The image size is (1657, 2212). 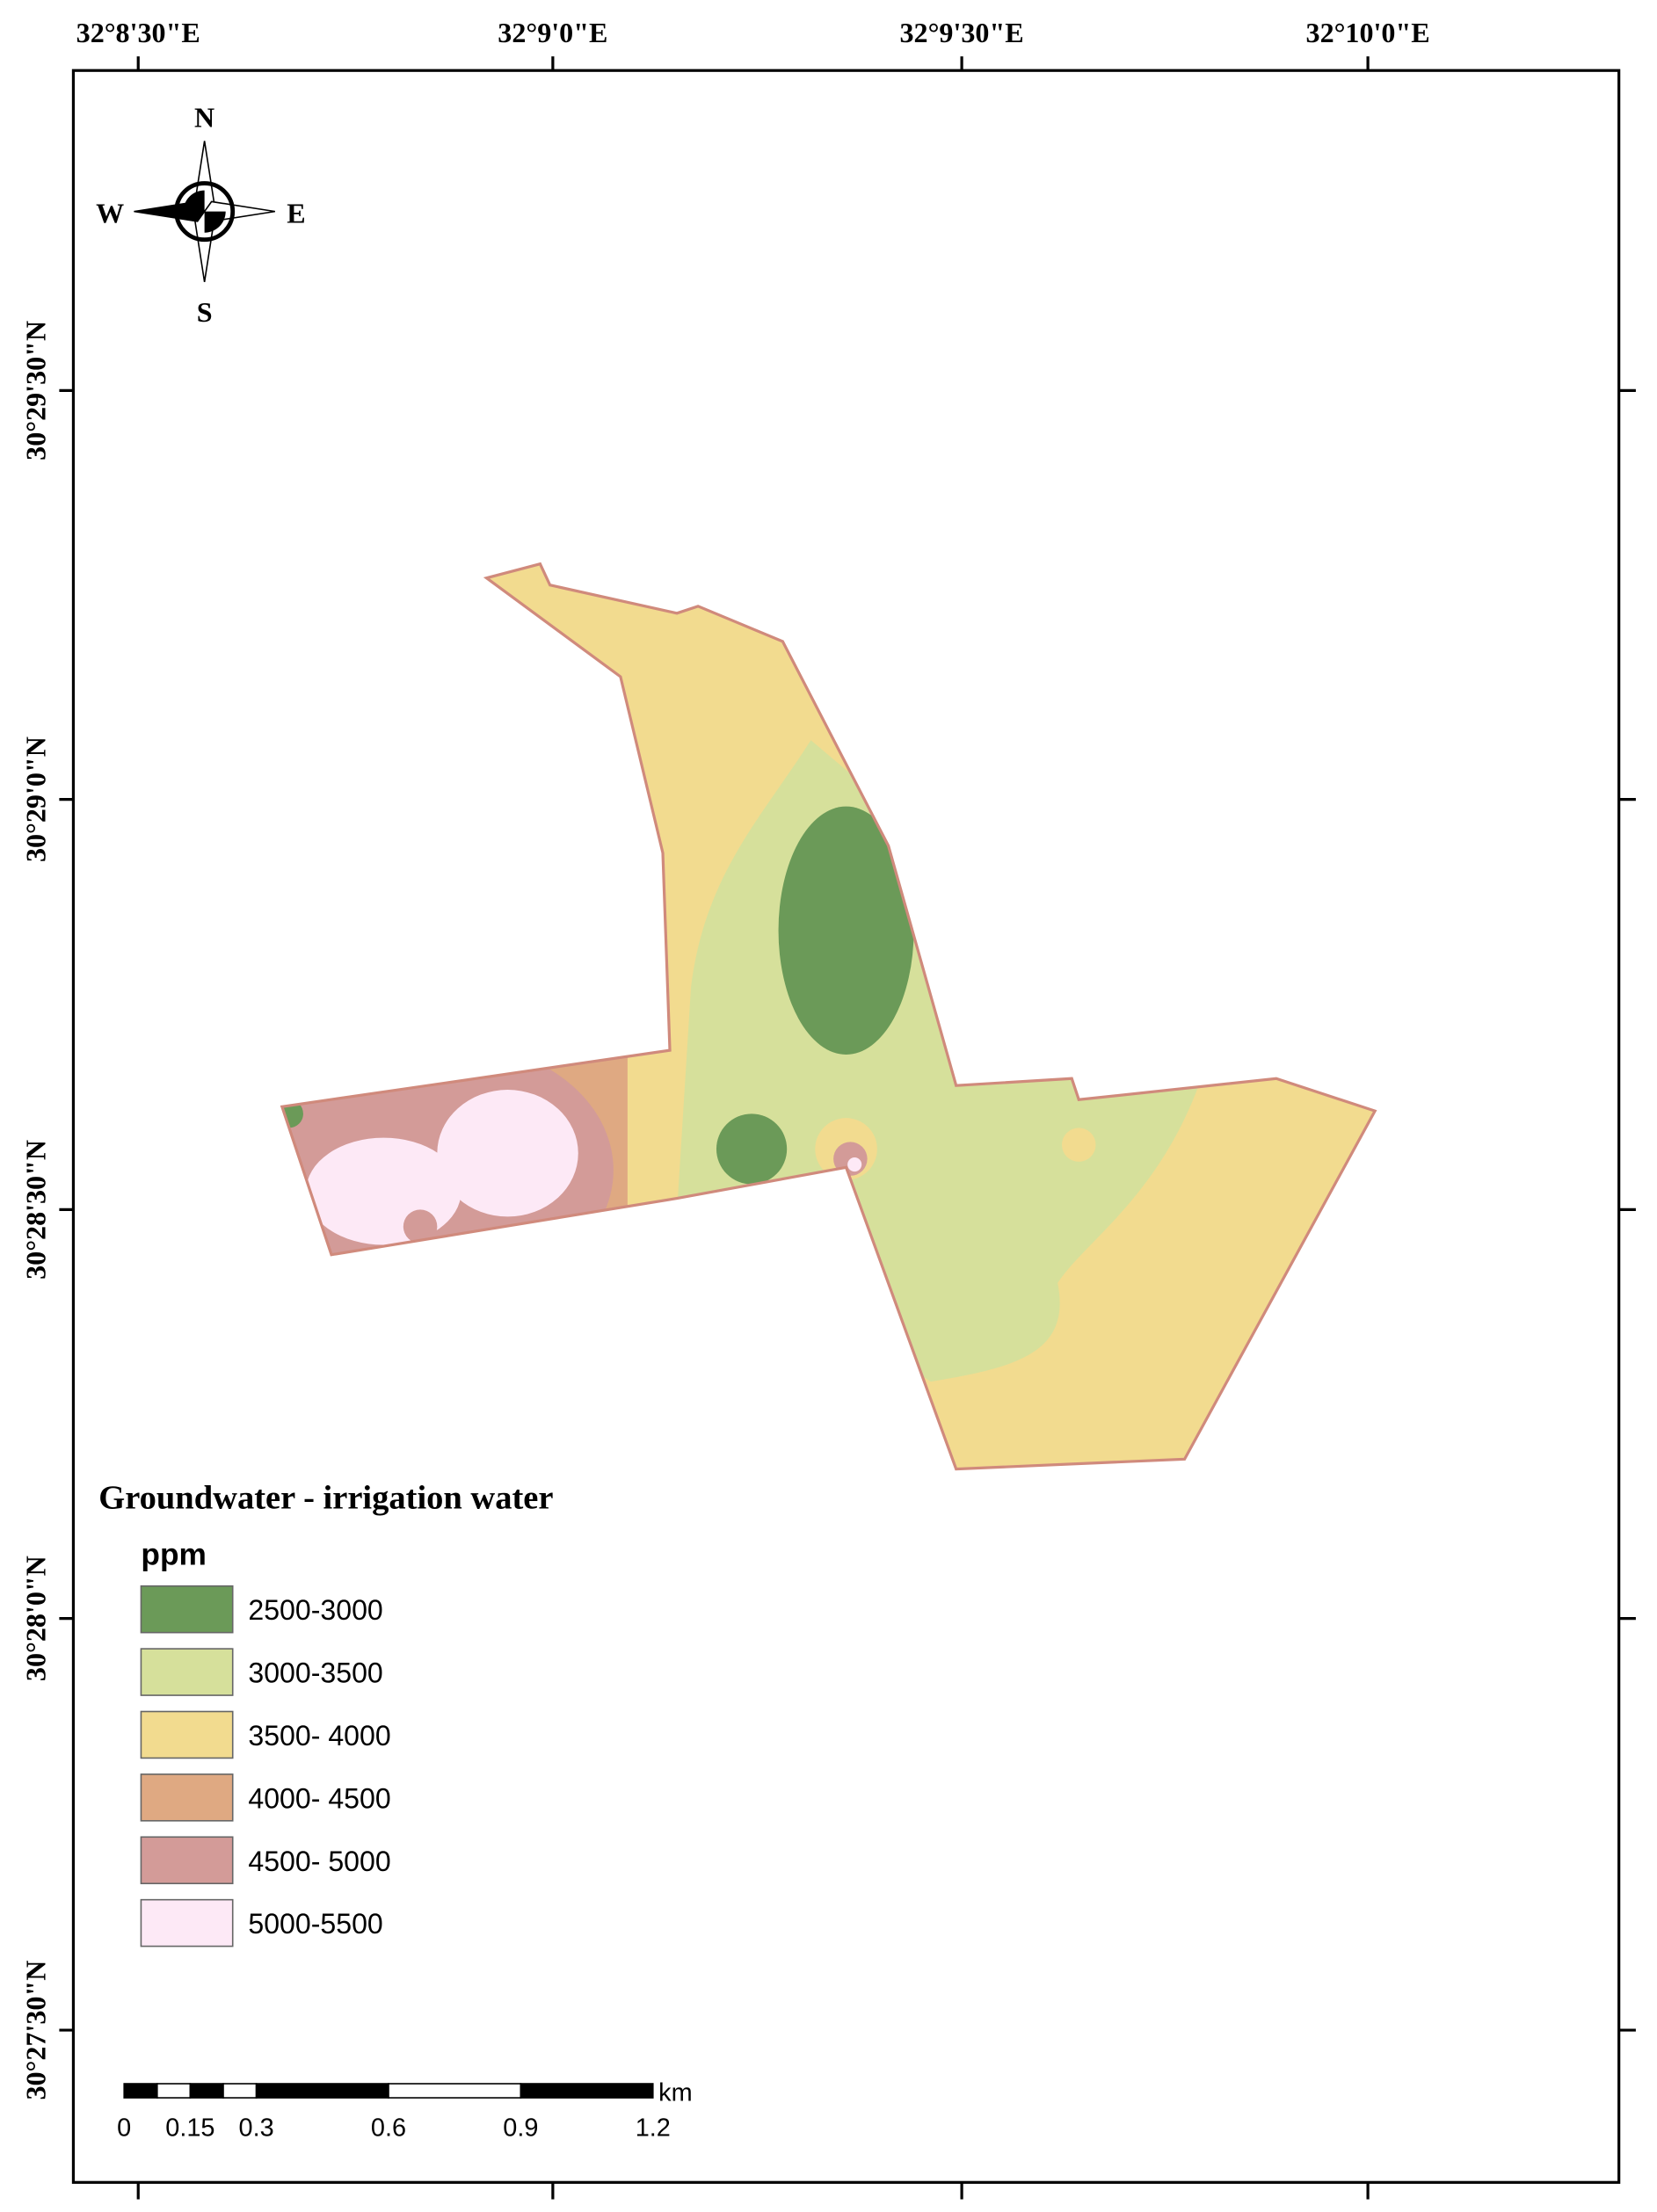 I want to click on compass-ring, so click(x=205, y=212).